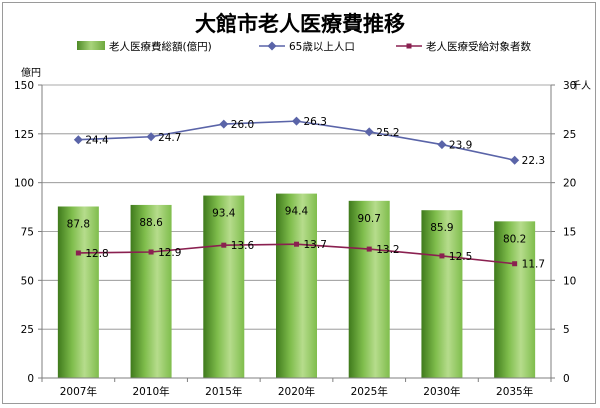 Image resolution: width=600 pixels, height=408 pixels. I want to click on x-tick-label: 2025年, so click(369, 391).